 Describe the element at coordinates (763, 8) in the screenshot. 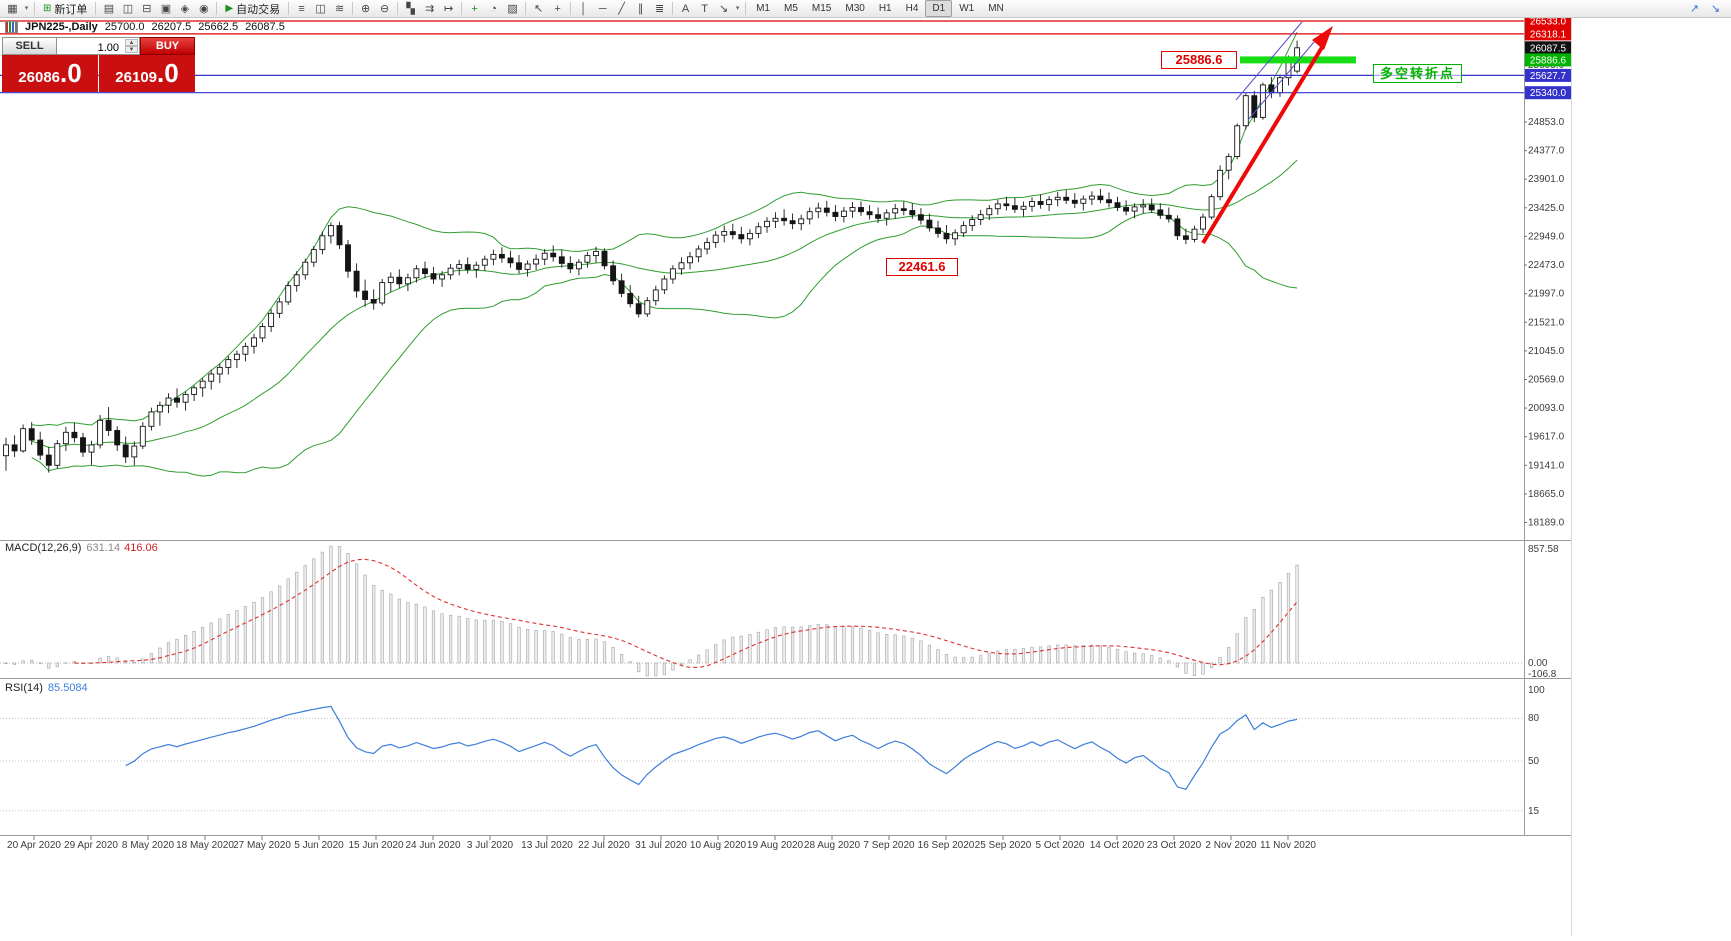

I see `timeframe-button-m1: M1` at that location.